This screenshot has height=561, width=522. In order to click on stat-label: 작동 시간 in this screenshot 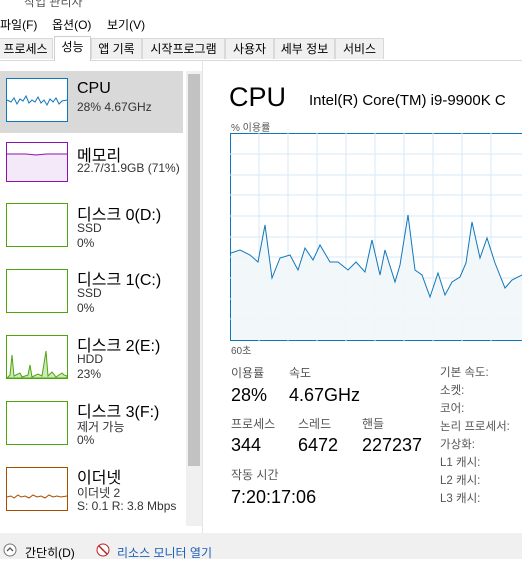, I will do `click(255, 474)`.